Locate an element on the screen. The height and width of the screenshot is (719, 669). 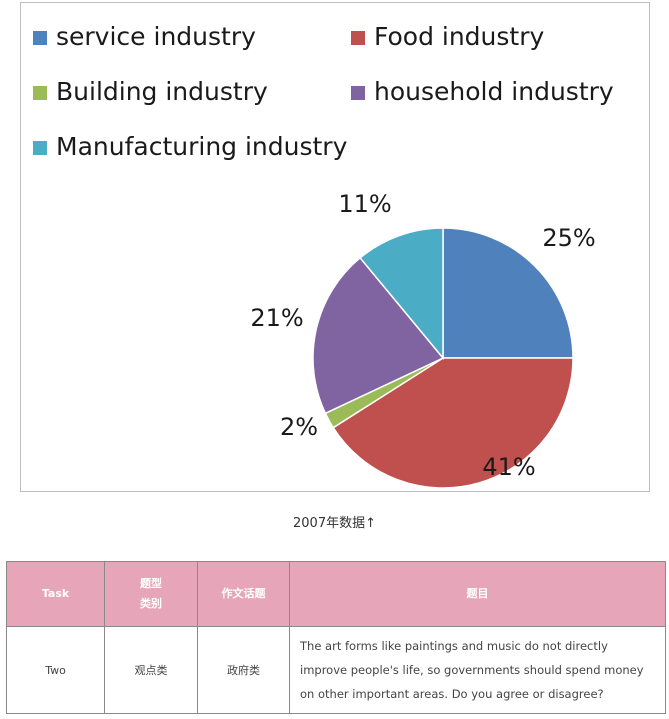
legend-label: service industry is located at coordinates (156, 36).